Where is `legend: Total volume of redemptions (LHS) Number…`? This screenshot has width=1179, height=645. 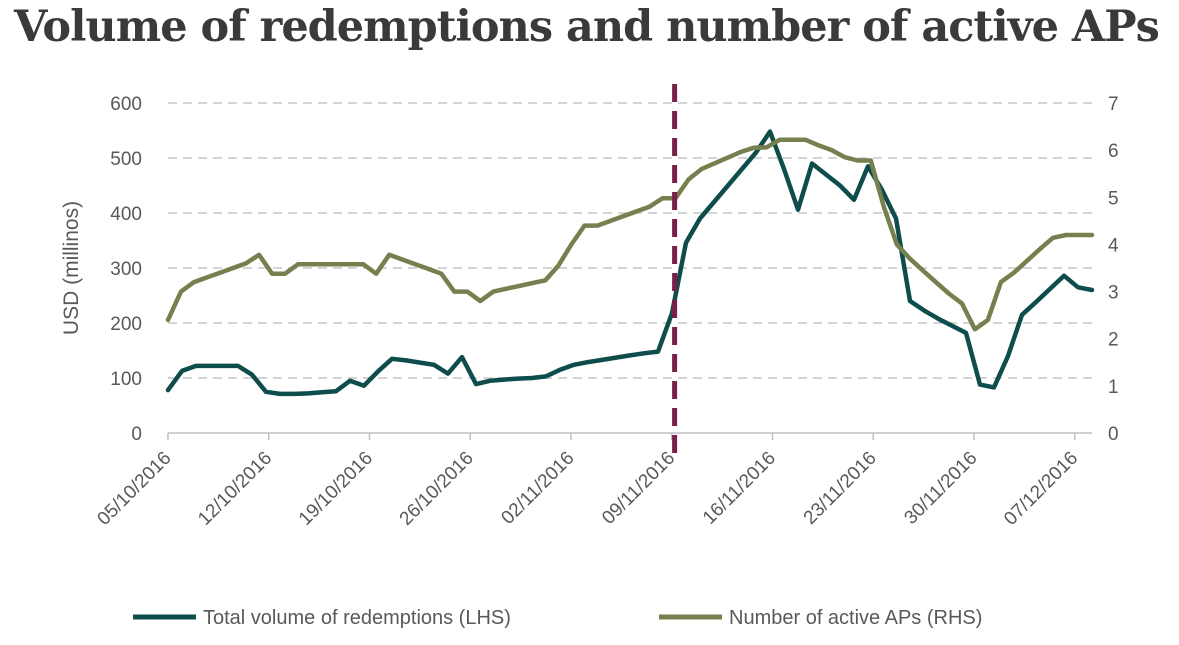 legend: Total volume of redemptions (LHS) Number… is located at coordinates (557, 618).